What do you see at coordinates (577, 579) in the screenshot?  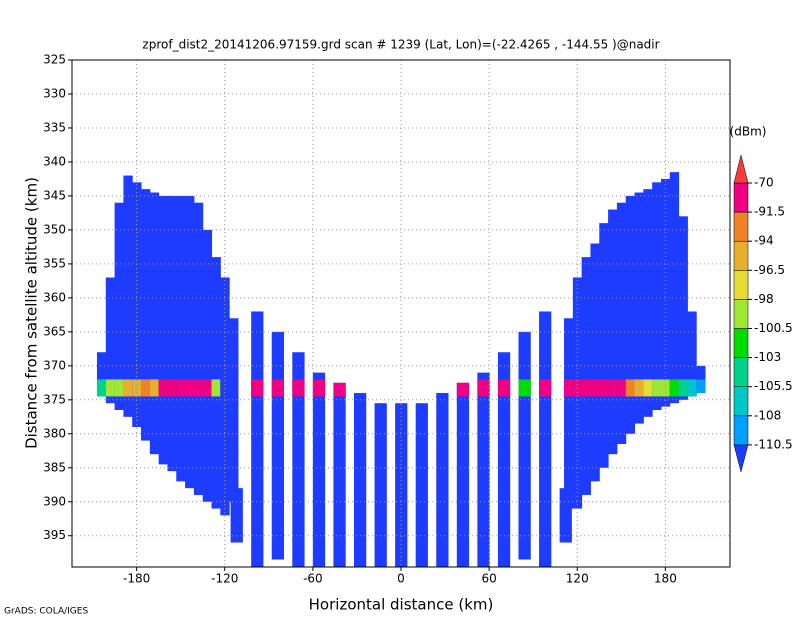 I see `x-tick-label: 120` at bounding box center [577, 579].